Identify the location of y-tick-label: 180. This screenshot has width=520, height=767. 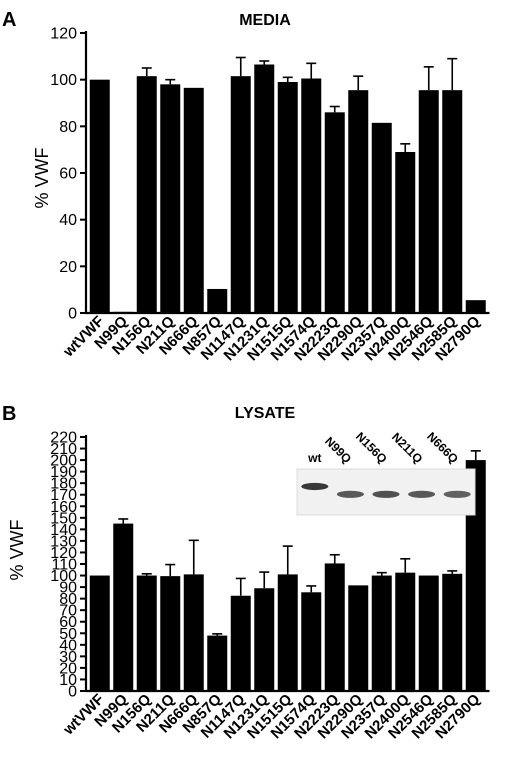
(63, 484).